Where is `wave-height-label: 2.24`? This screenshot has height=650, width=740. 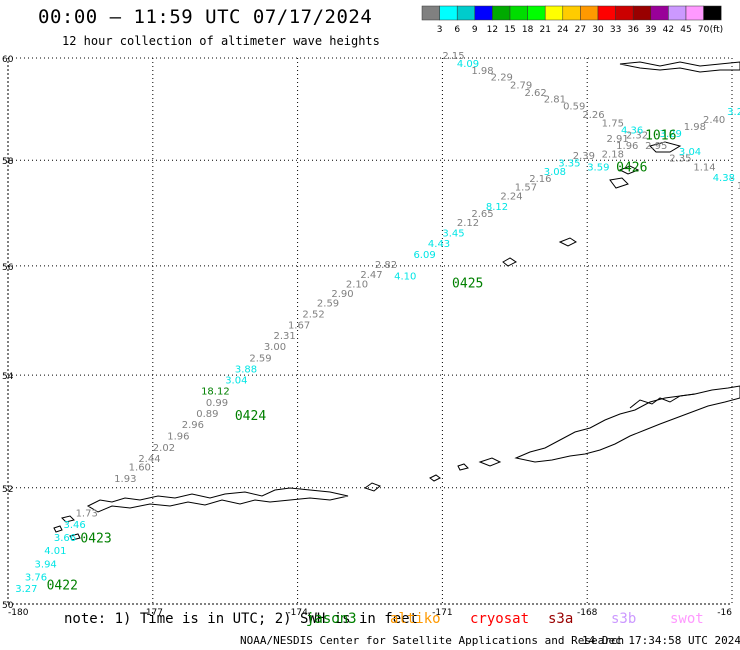
wave-height-label: 2.24 is located at coordinates (511, 196).